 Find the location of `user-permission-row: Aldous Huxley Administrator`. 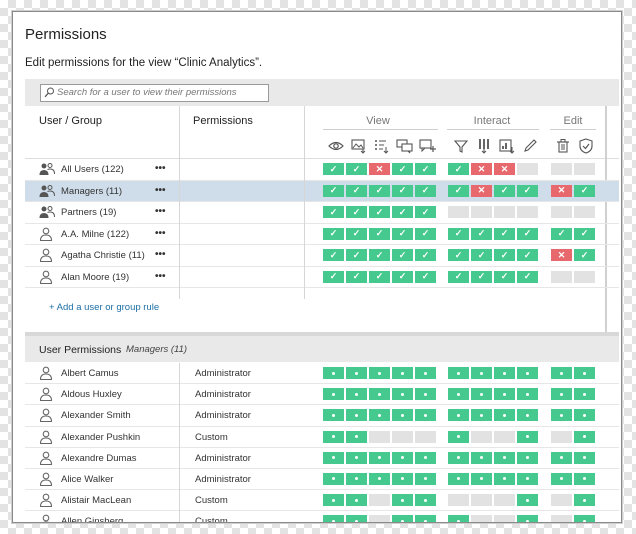

user-permission-row: Aldous Huxley Administrator is located at coordinates (322, 395).